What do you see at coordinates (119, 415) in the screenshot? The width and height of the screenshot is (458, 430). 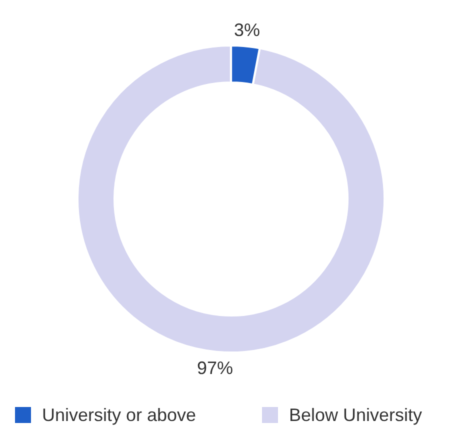 I see `legend-label: University or above` at bounding box center [119, 415].